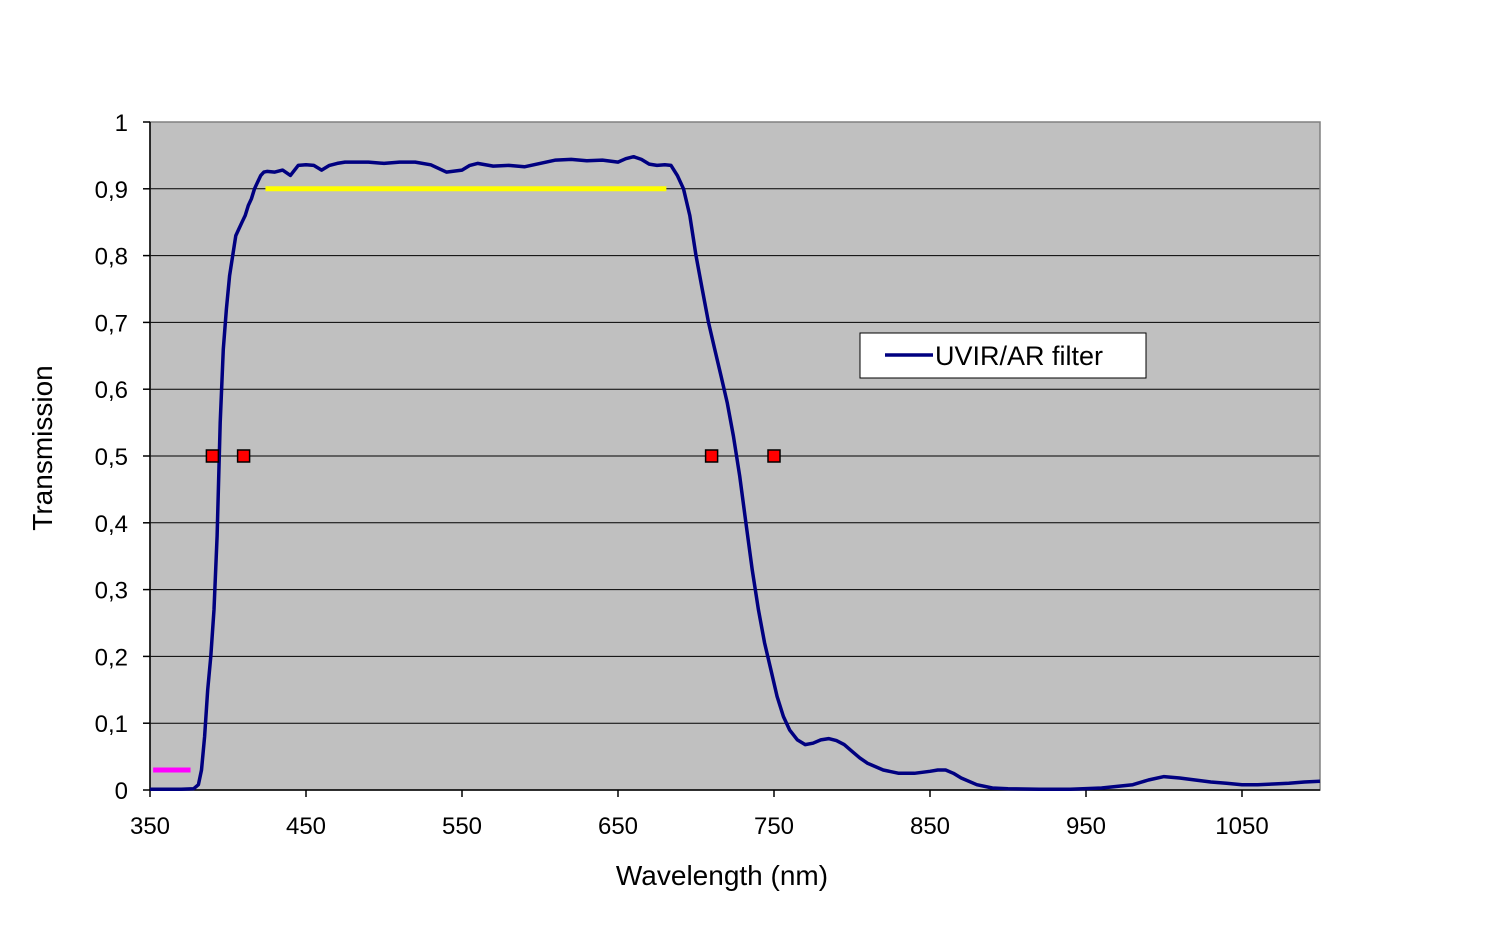 The image size is (1497, 930). What do you see at coordinates (121, 123) in the screenshot?
I see `y-tick-label-10: 1` at bounding box center [121, 123].